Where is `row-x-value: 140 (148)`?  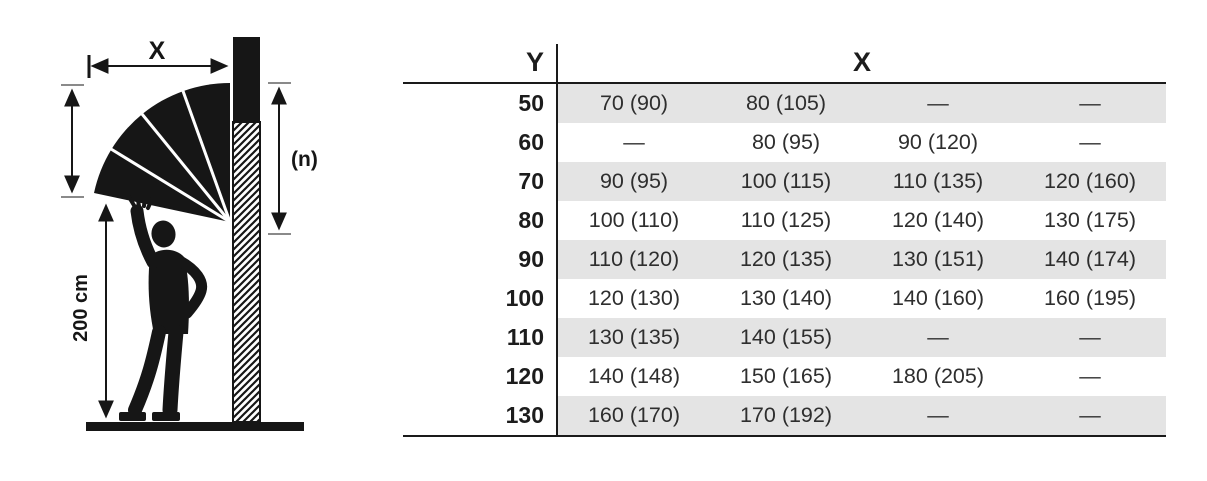
row-x-value: 140 (148) is located at coordinates (634, 376).